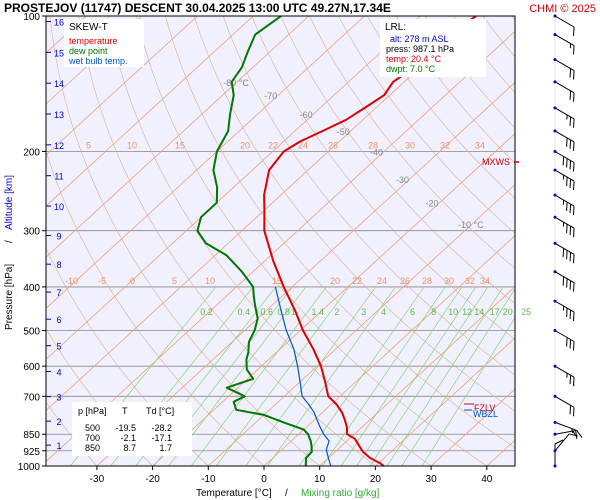 This screenshot has height=500, width=600. Describe the element at coordinates (206, 312) in the screenshot. I see `mixing-ratio-label: 0.2` at that location.